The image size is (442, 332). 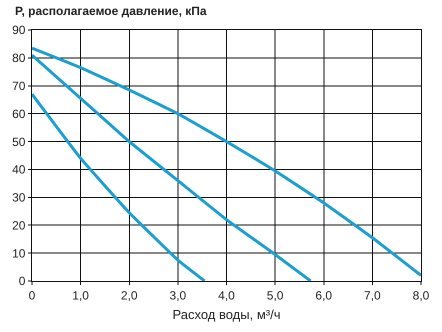 I want to click on x-tick-label: 1,0, so click(x=81, y=295).